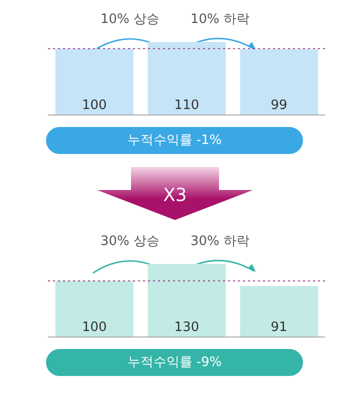 The image size is (350, 400). What do you see at coordinates (174, 362) in the screenshot?
I see `text: 누적수익률 -9%` at bounding box center [174, 362].